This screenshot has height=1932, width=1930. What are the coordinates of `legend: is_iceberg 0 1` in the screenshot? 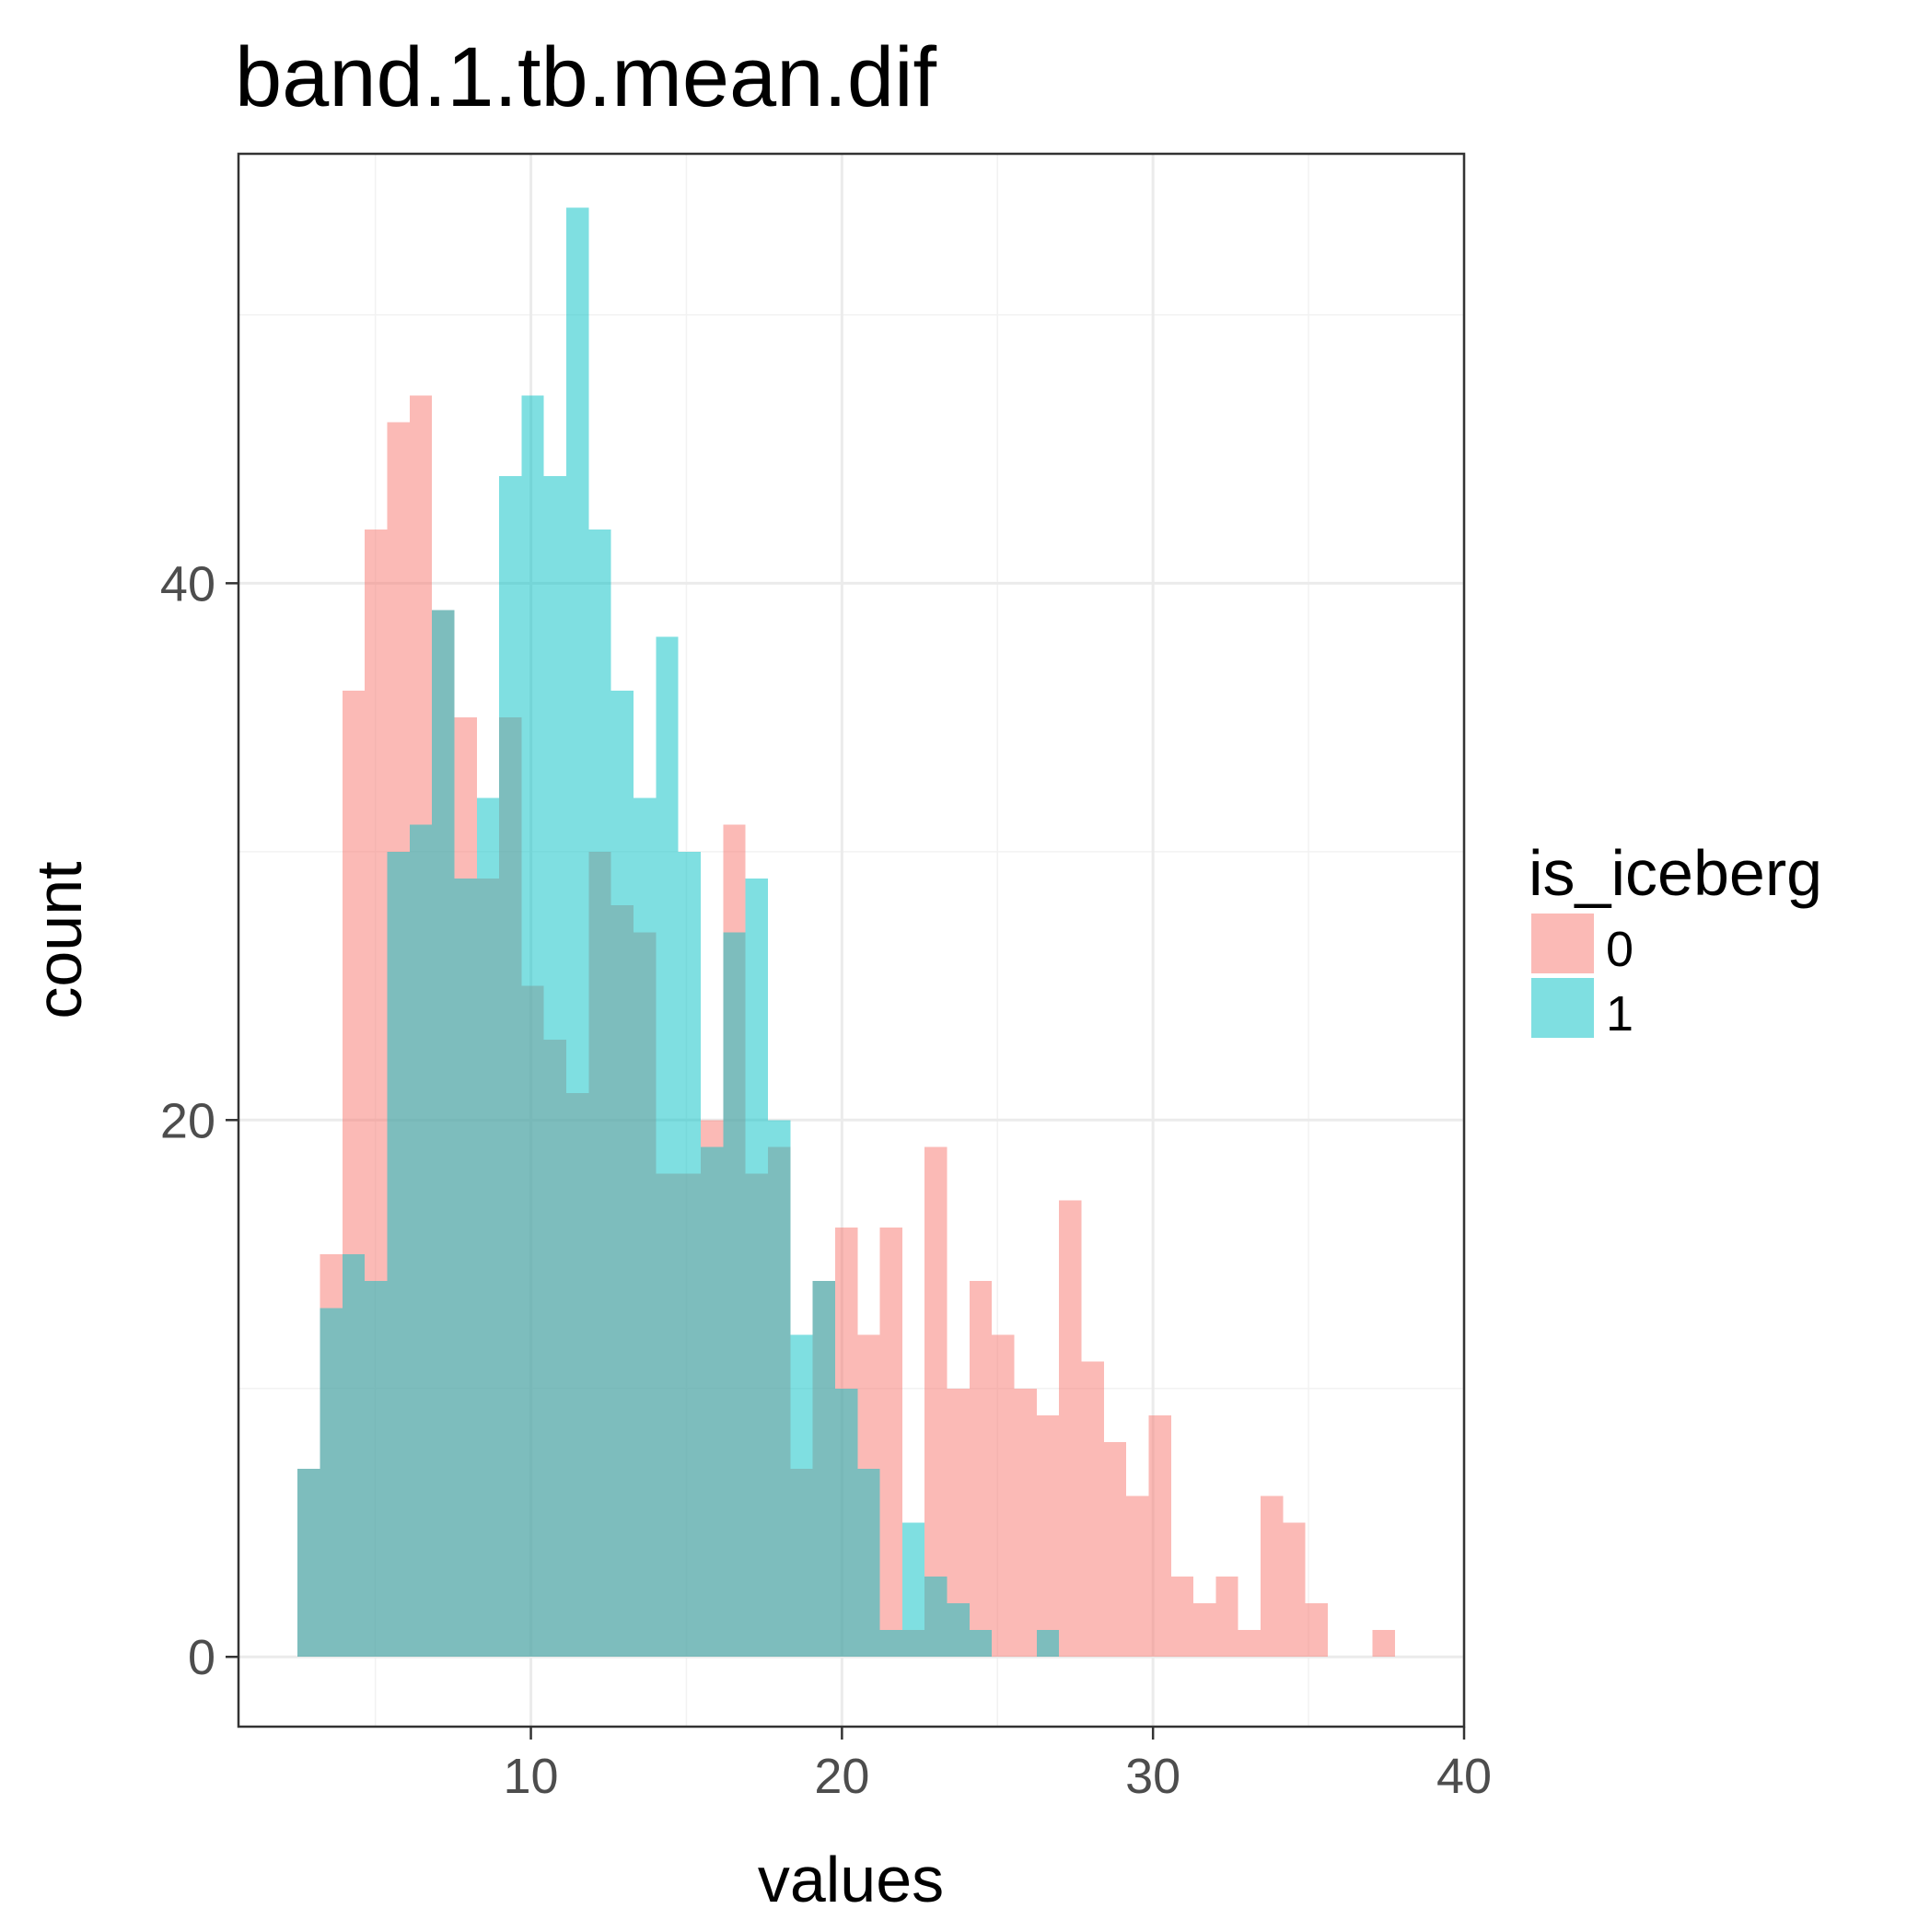 It's located at (1675, 939).